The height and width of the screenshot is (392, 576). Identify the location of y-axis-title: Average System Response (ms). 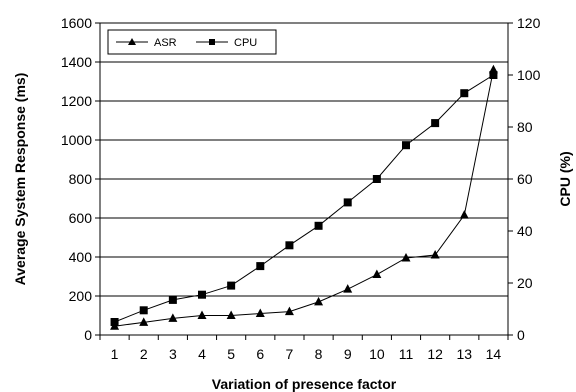
(20, 179).